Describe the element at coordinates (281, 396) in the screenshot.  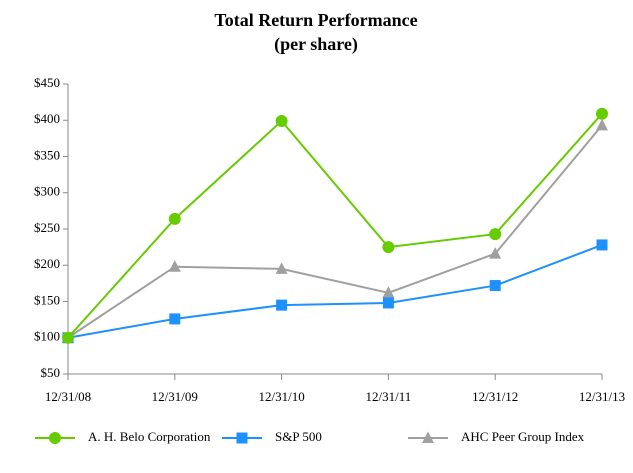
I see `x-tick-label: 12/31/10` at that location.